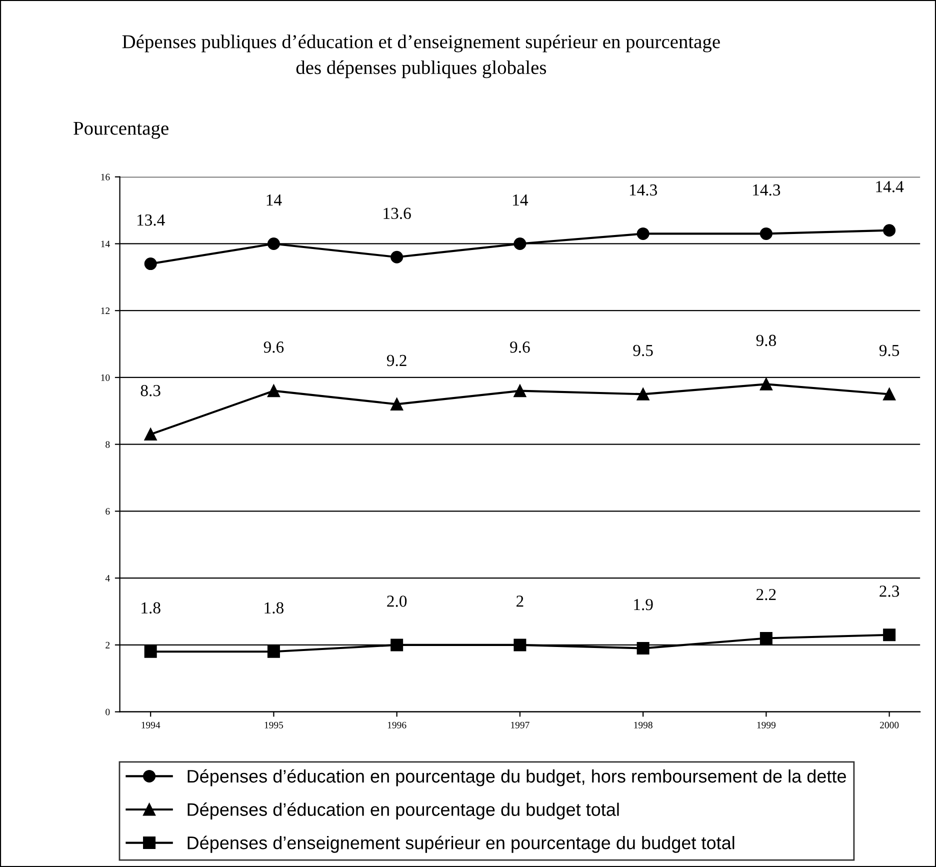 The height and width of the screenshot is (867, 936). What do you see at coordinates (151, 725) in the screenshot?
I see `x-tick-label: 1994` at bounding box center [151, 725].